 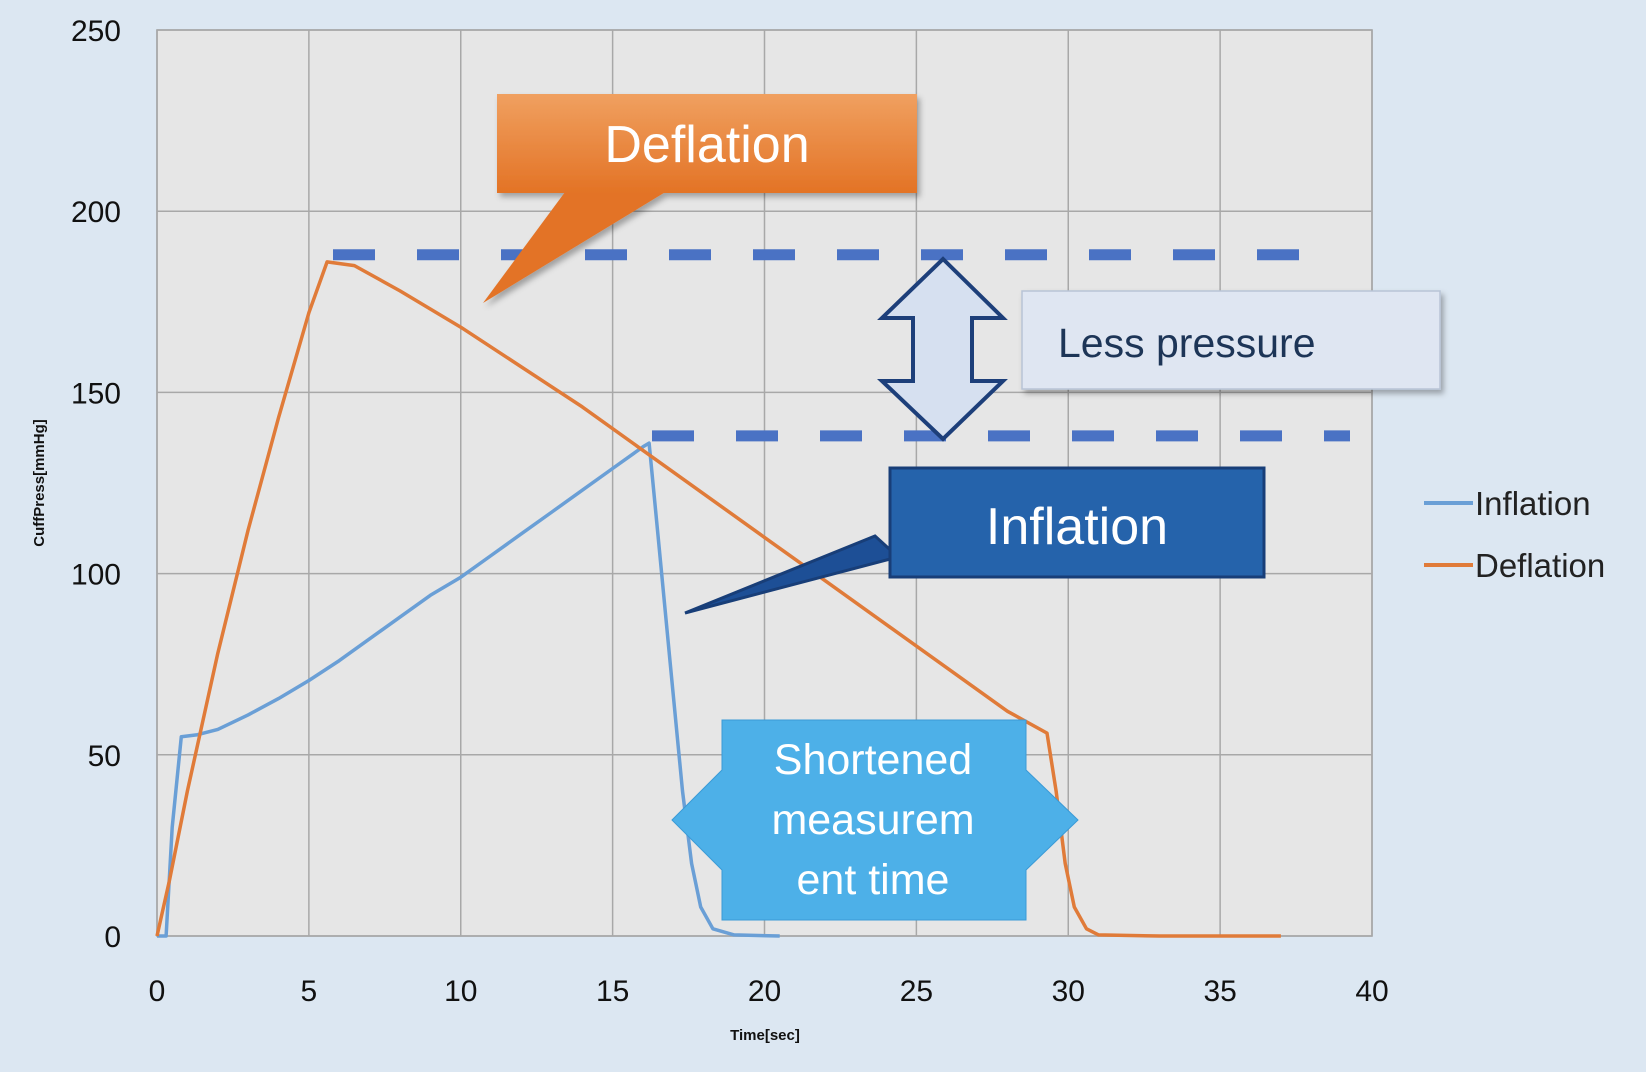 What do you see at coordinates (1219, 991) in the screenshot?
I see `x-tick-label: 35` at bounding box center [1219, 991].